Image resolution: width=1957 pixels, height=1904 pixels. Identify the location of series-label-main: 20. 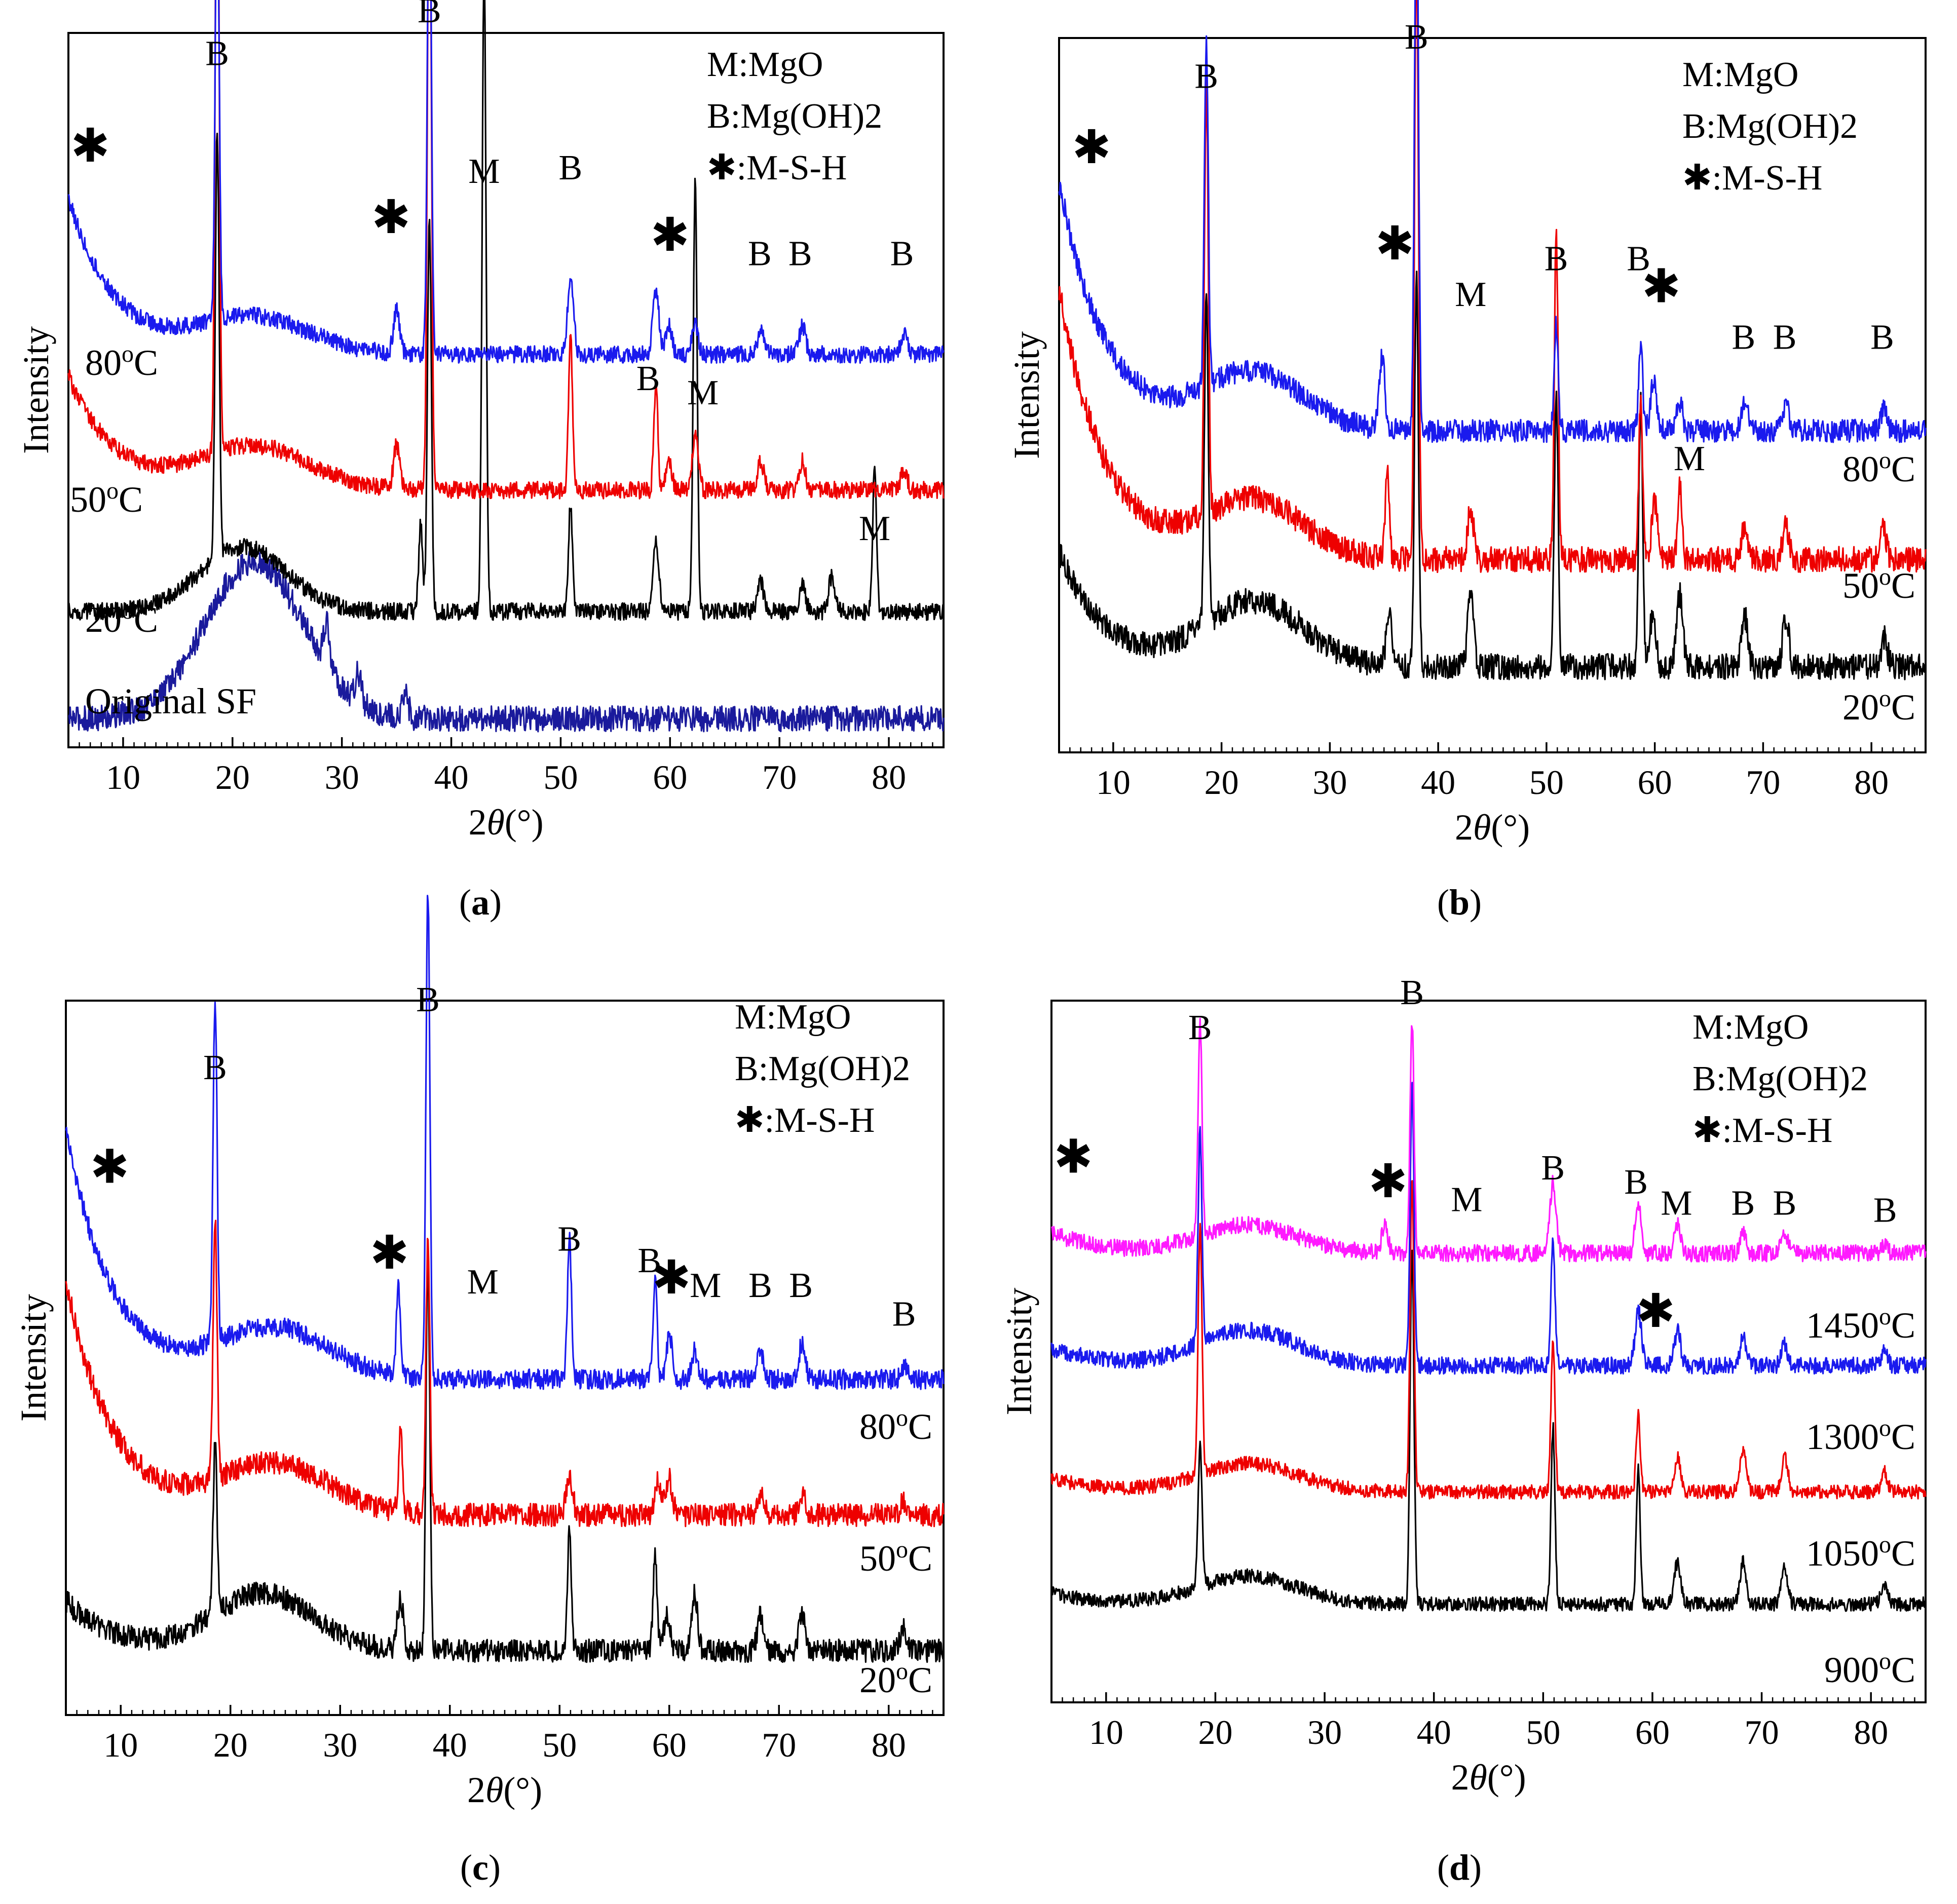
(103, 619).